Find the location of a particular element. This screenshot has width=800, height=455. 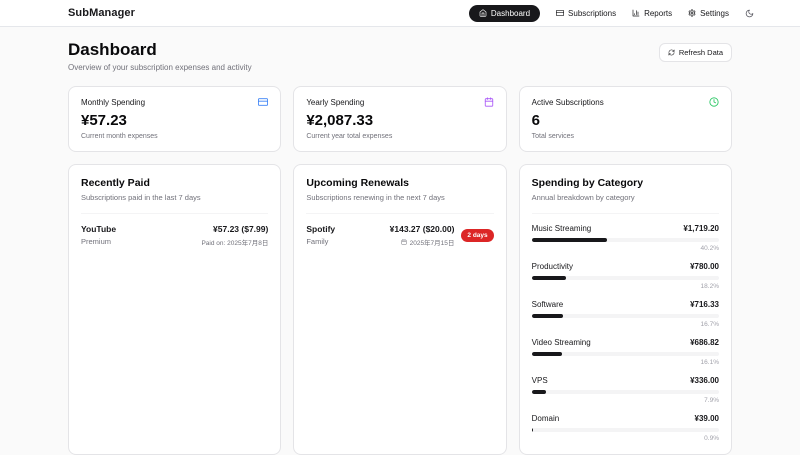

home-icon is located at coordinates (483, 13).